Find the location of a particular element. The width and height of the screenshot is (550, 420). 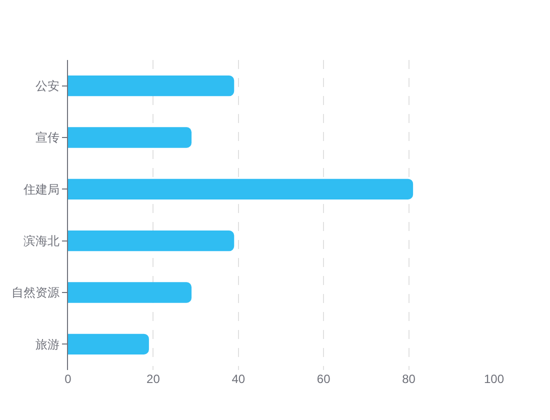

y-tick-label: 宣传 is located at coordinates (48, 137).